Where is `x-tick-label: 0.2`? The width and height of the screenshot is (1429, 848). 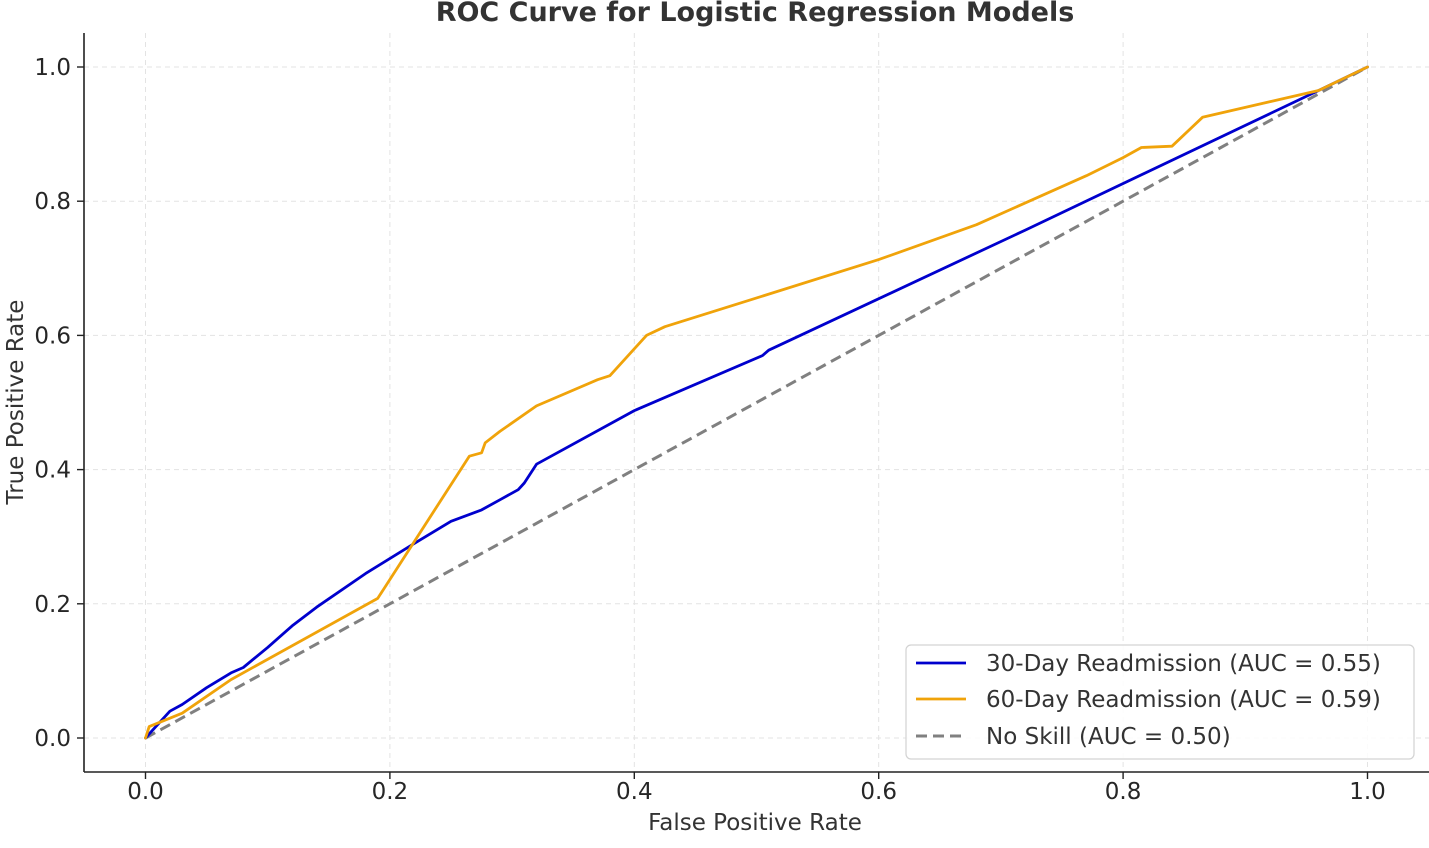 x-tick-label: 0.2 is located at coordinates (390, 792).